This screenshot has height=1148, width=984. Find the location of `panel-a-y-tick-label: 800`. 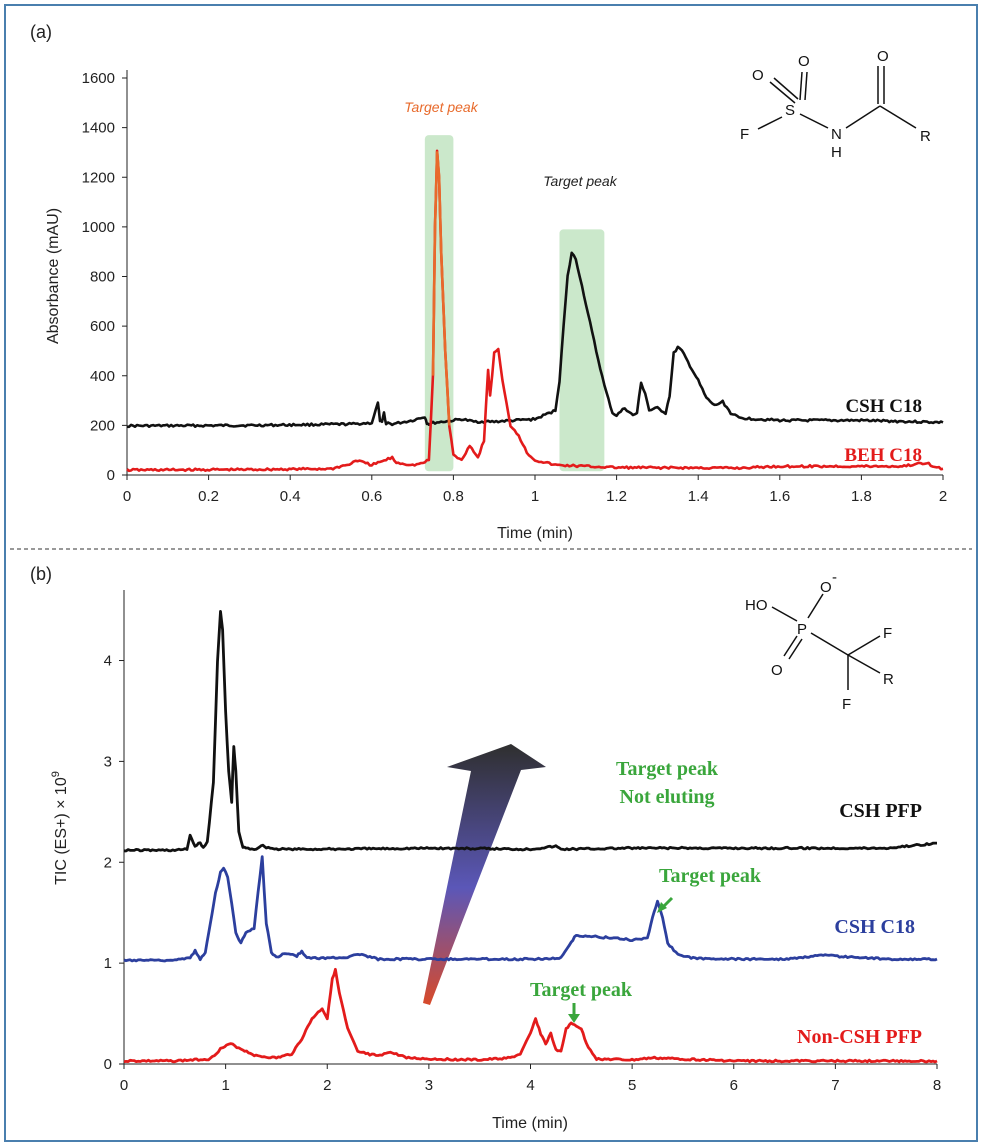

panel-a-y-tick-label: 800 is located at coordinates (102, 277).